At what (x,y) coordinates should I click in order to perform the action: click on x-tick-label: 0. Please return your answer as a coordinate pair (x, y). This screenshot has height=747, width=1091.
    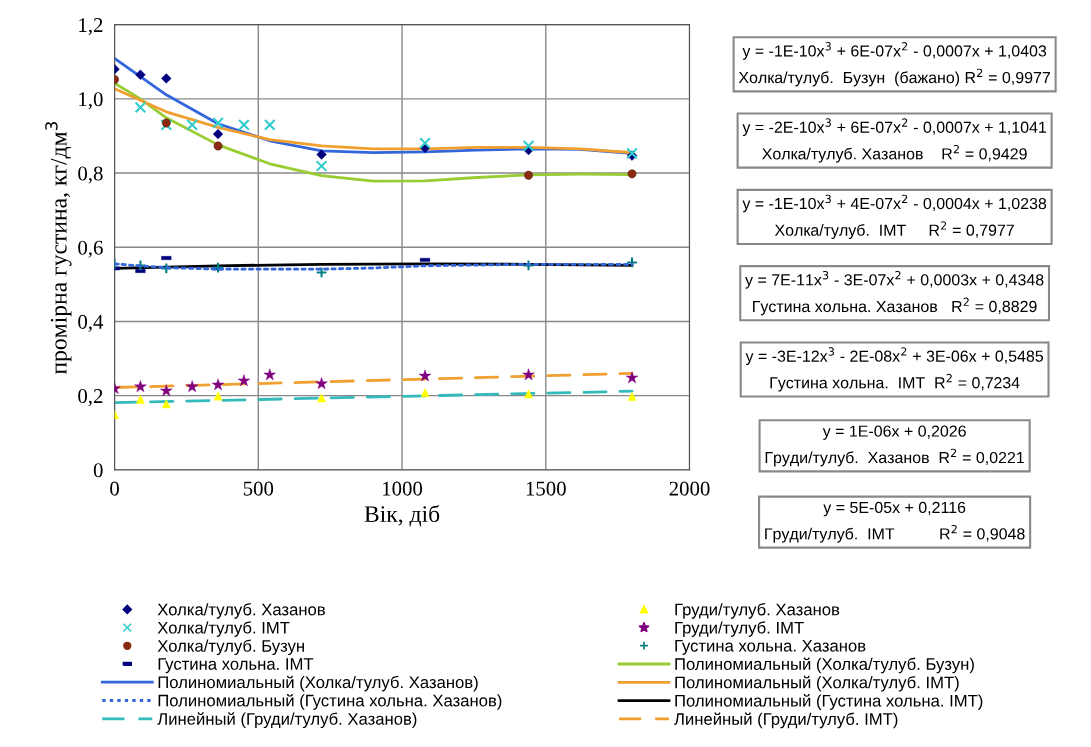
    Looking at the image, I should click on (114, 488).